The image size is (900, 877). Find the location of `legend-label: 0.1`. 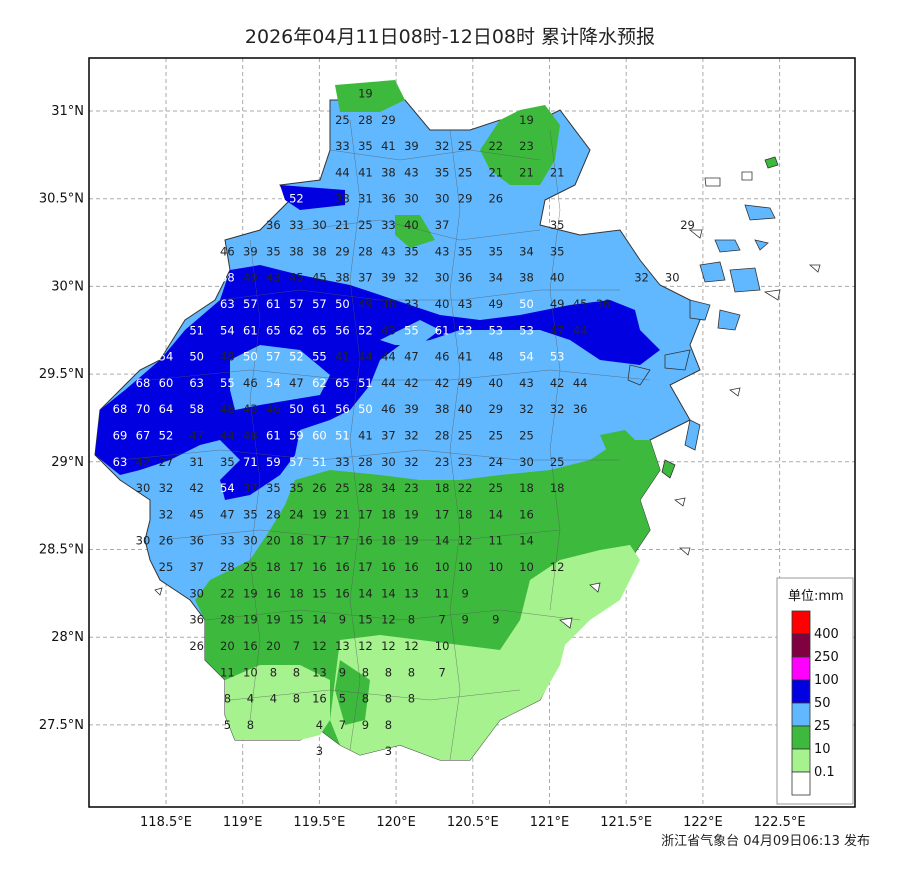

legend-label: 0.1 is located at coordinates (824, 772).